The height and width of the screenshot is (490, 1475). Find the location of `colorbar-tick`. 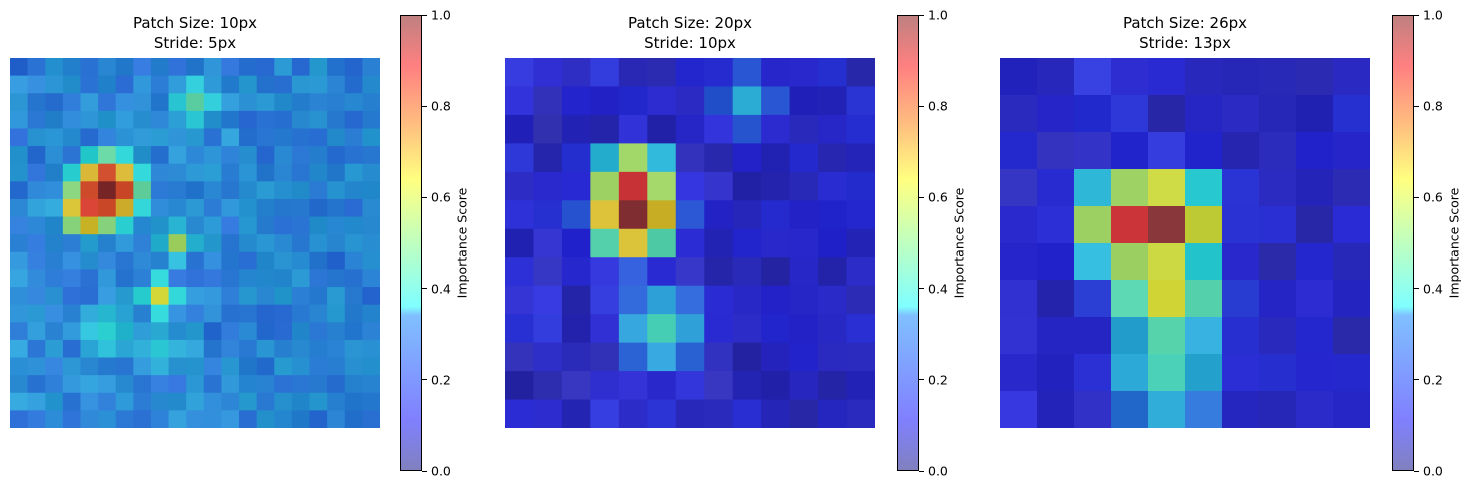

colorbar-tick is located at coordinates (1416, 289).